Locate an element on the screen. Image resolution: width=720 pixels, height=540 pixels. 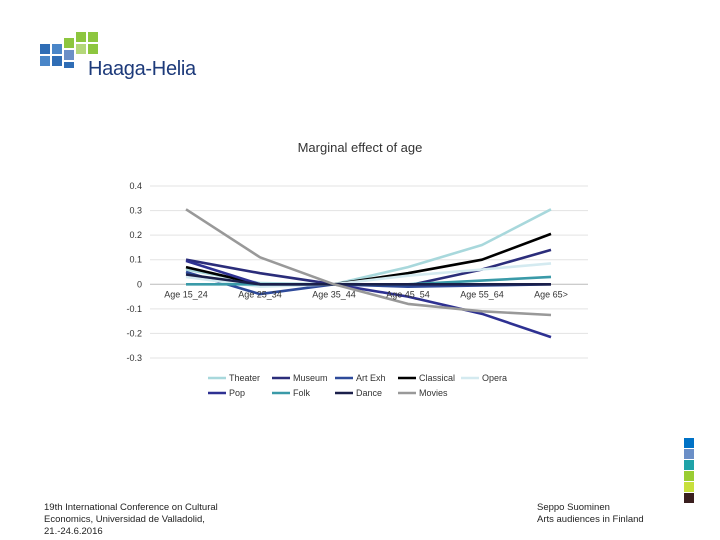
legend-label: Theater is located at coordinates (244, 378).